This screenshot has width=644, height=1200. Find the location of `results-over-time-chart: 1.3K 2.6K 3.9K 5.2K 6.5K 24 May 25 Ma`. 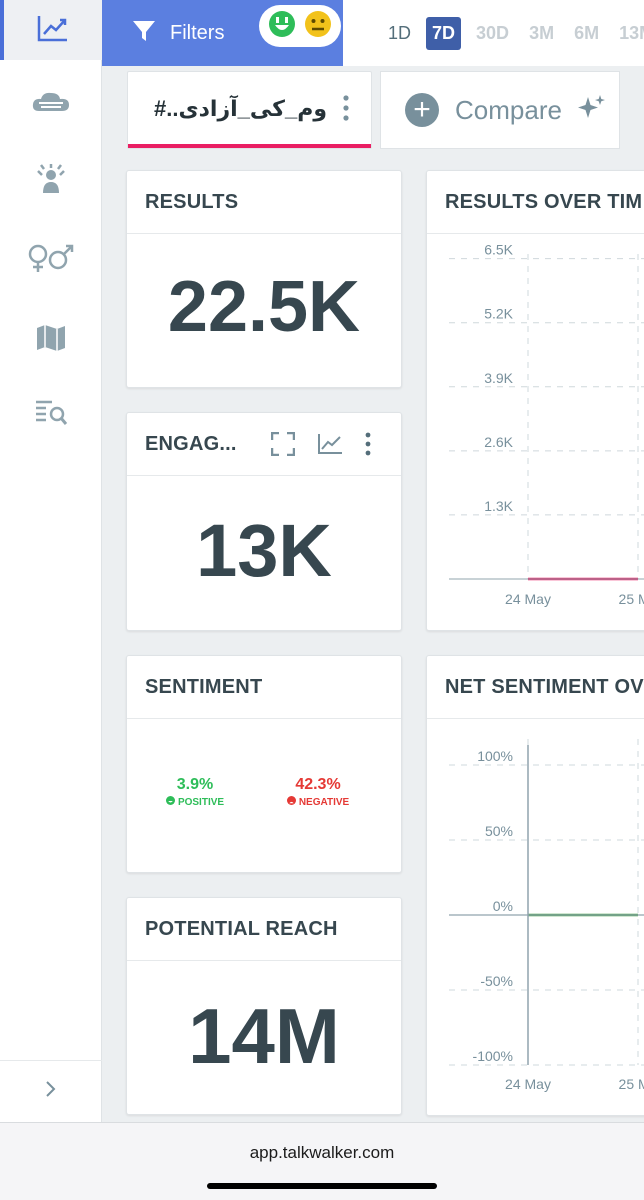

results-over-time-chart: 1.3K 2.6K 3.9K 5.2K 6.5K 24 May 25 Ma is located at coordinates (546, 424).